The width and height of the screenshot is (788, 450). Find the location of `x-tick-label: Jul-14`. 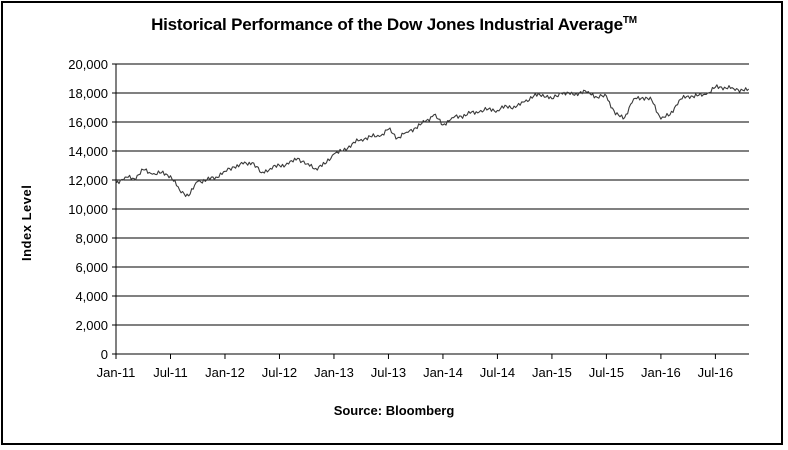

x-tick-label: Jul-14 is located at coordinates (497, 372).